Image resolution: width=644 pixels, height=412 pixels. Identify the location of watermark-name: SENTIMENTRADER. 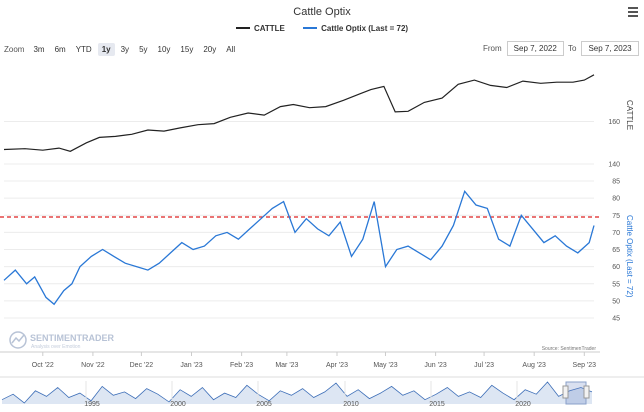
(72, 338).